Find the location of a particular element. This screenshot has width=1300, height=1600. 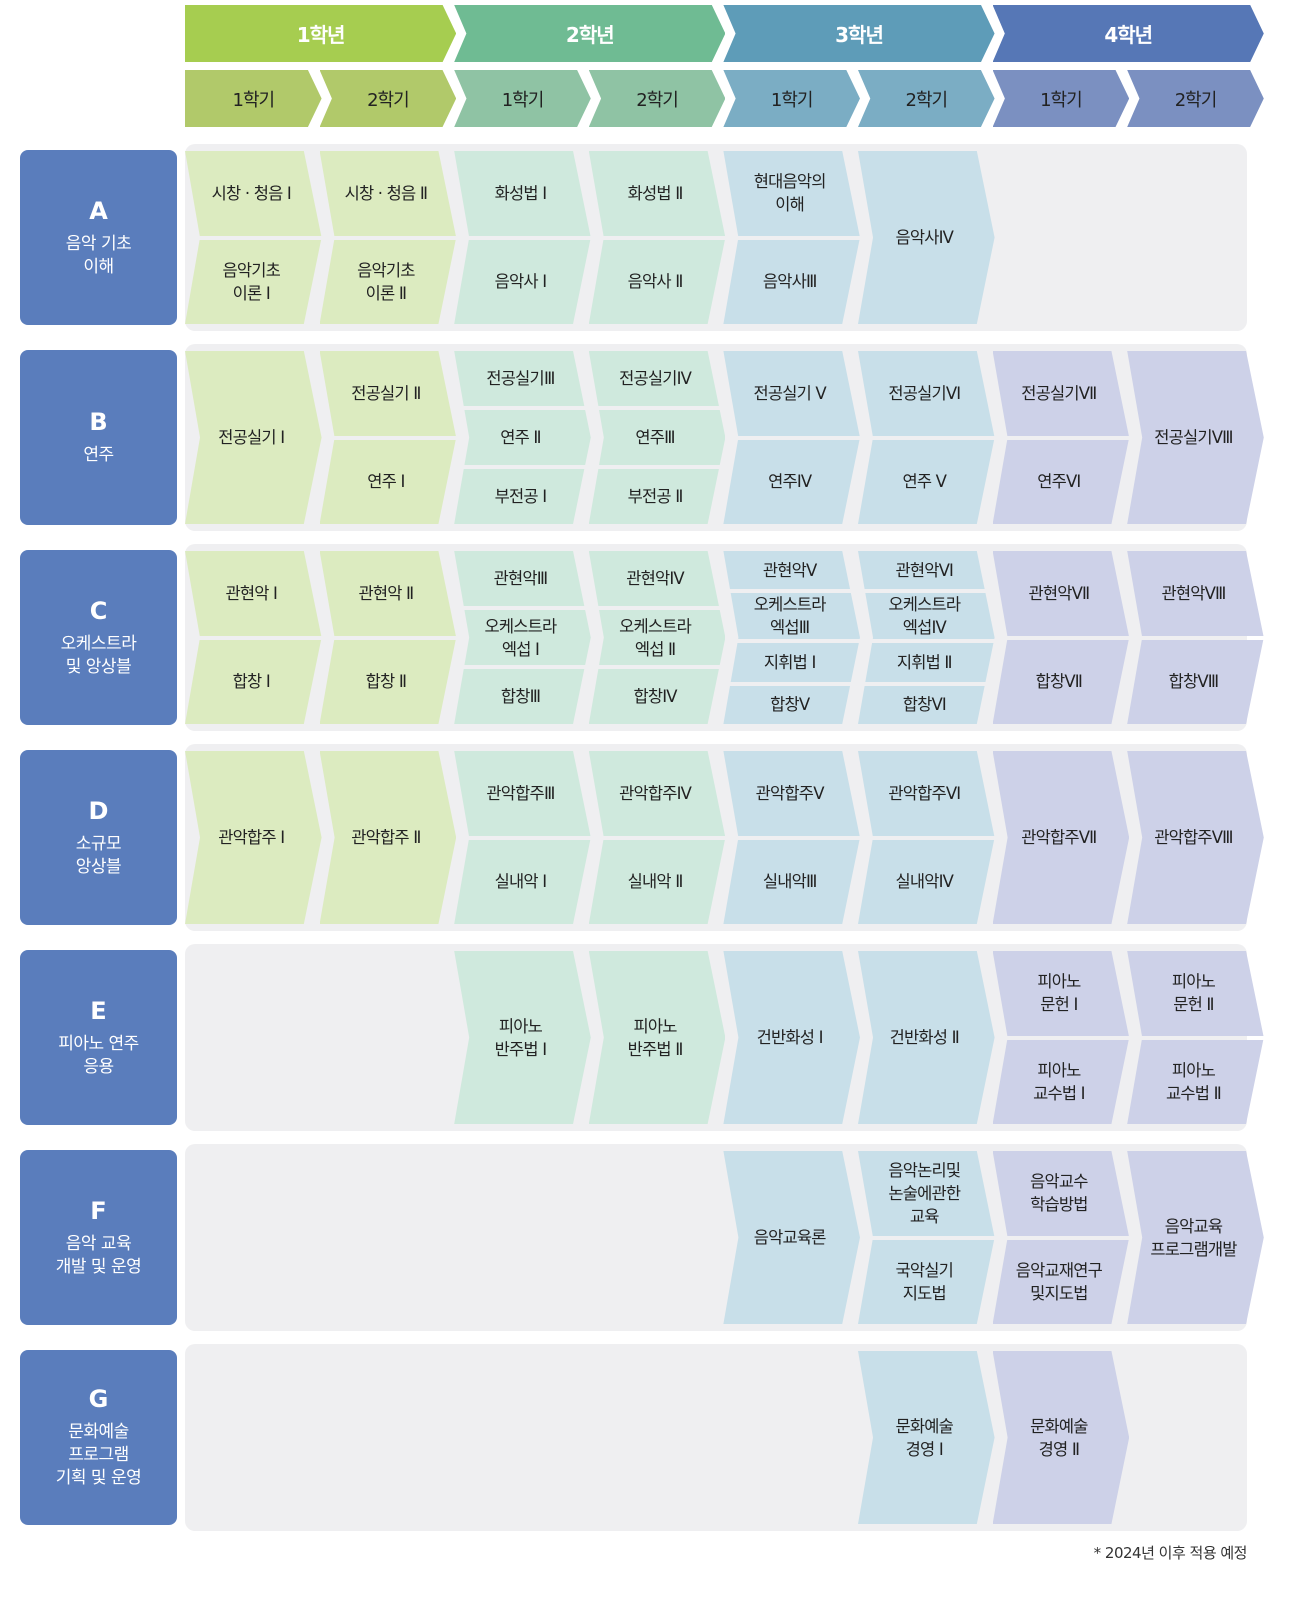

course-column: 음악교육론 is located at coordinates (791, 1237).